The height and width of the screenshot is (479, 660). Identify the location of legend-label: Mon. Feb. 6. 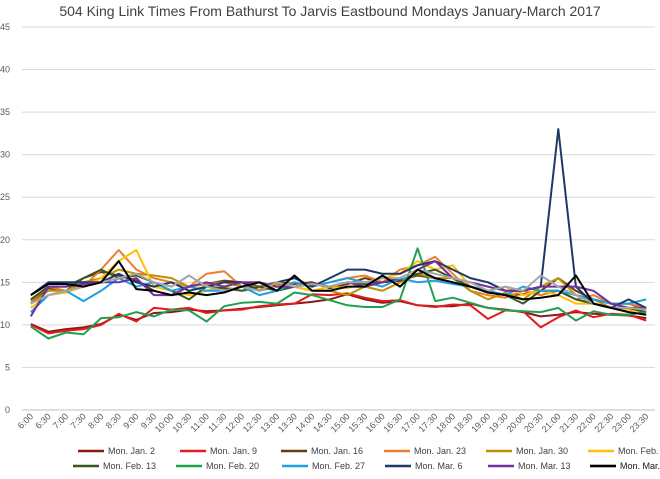
(639, 451).